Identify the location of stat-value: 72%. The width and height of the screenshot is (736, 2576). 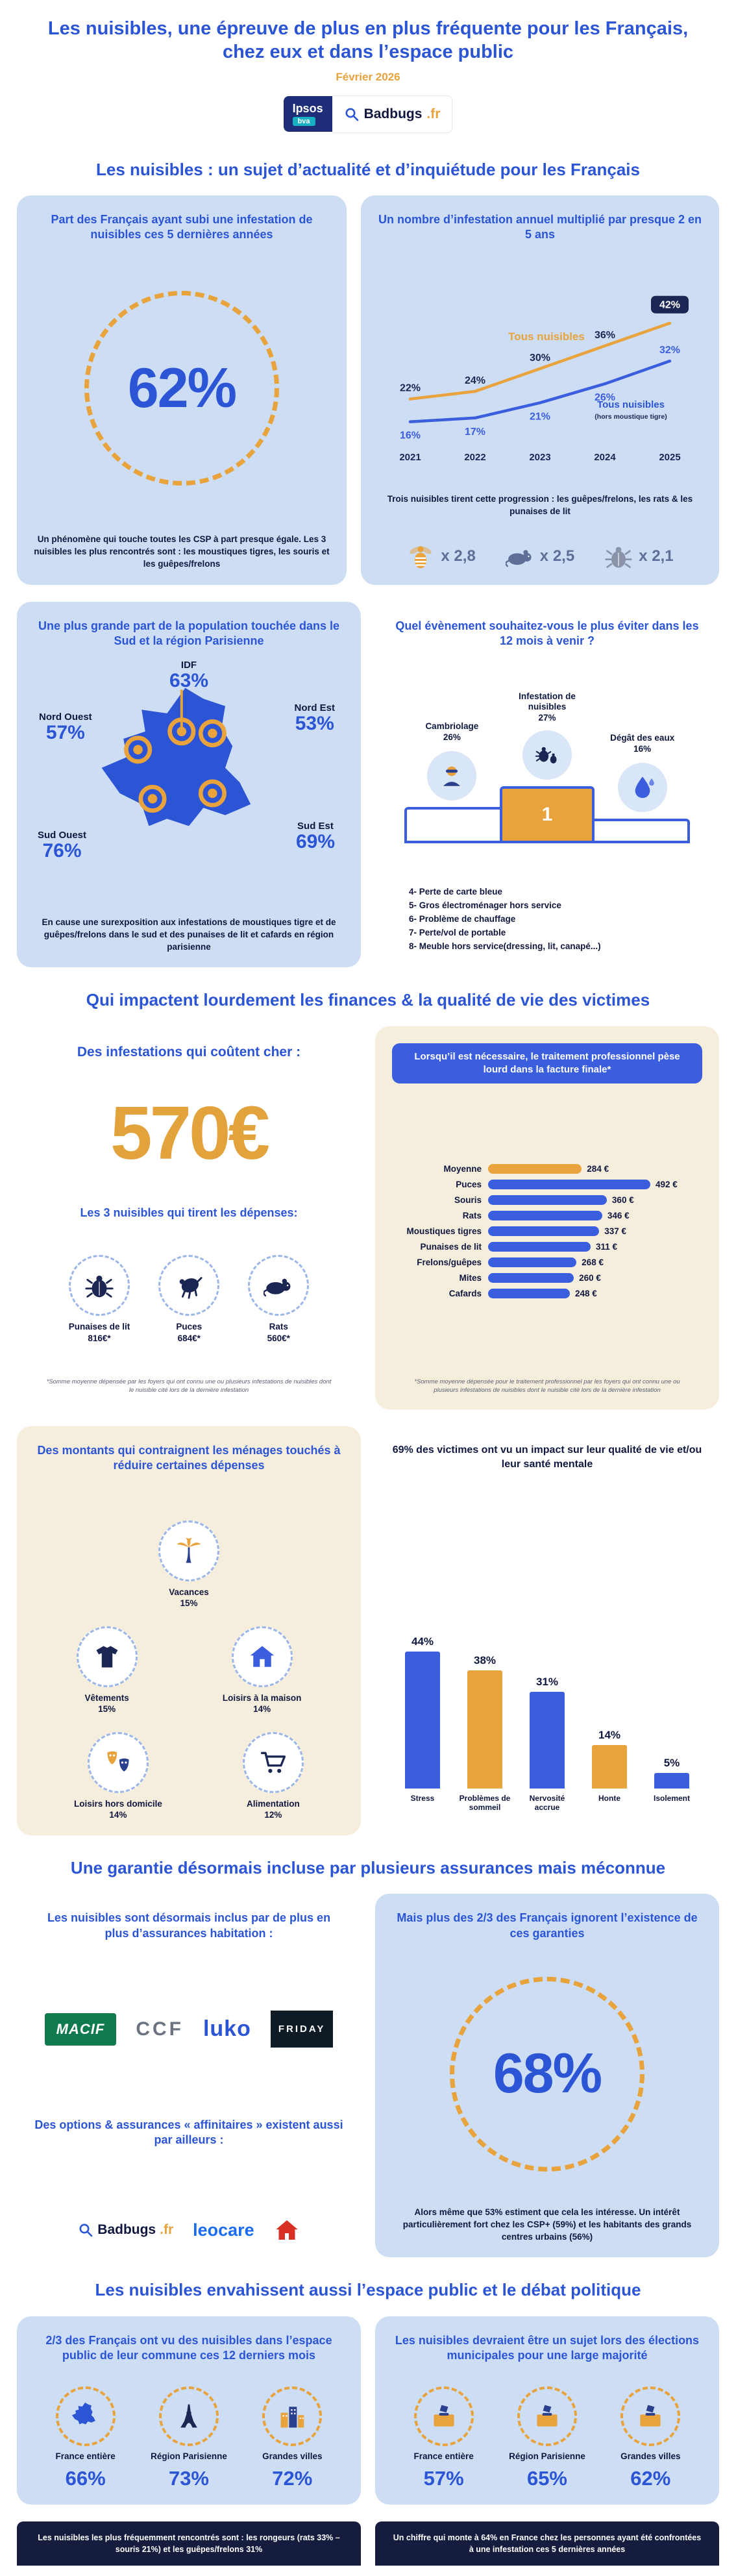
(292, 2478).